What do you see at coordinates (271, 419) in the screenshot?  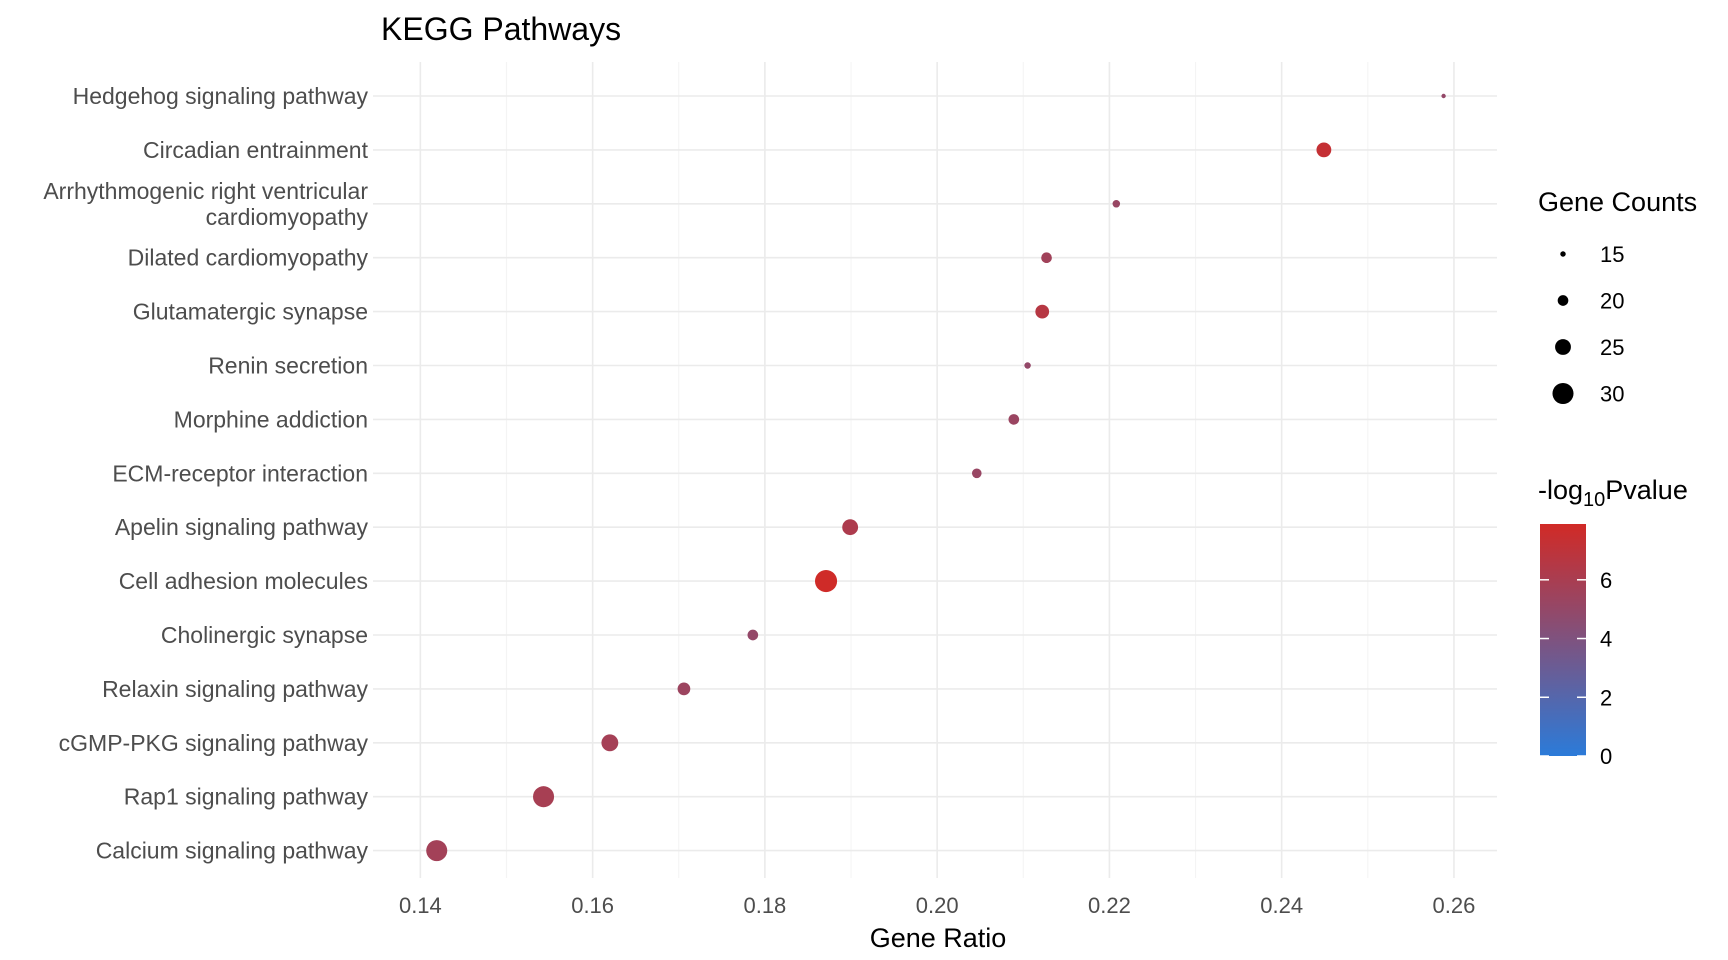 I see `y-tick-label: Morphine addiction` at bounding box center [271, 419].